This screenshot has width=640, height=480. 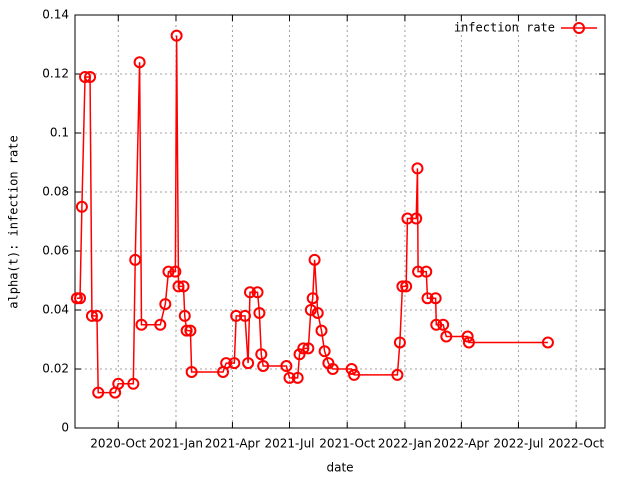 What do you see at coordinates (579, 28) in the screenshot?
I see `legend-marker` at bounding box center [579, 28].